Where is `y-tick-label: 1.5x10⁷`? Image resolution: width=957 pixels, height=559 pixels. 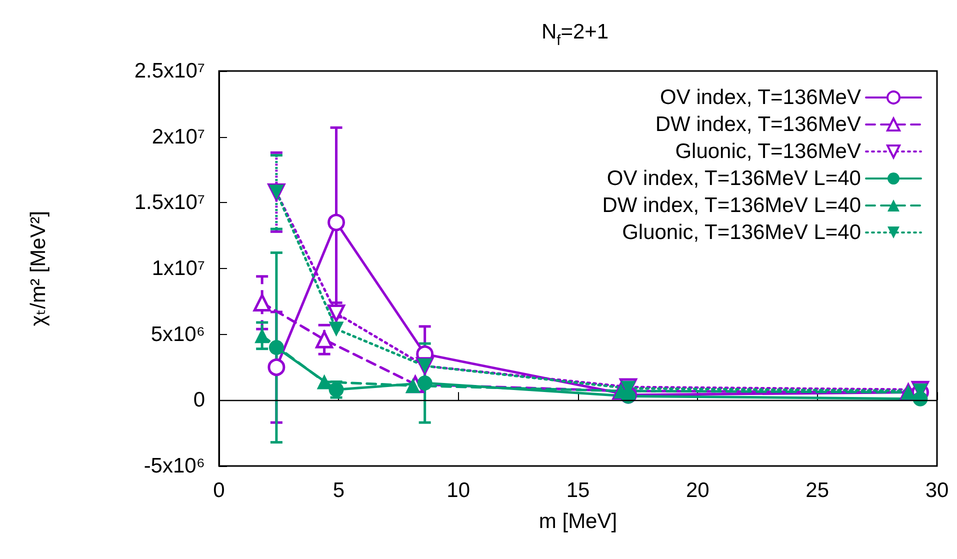
y-tick-label: 1.5x10⁷ is located at coordinates (169, 202).